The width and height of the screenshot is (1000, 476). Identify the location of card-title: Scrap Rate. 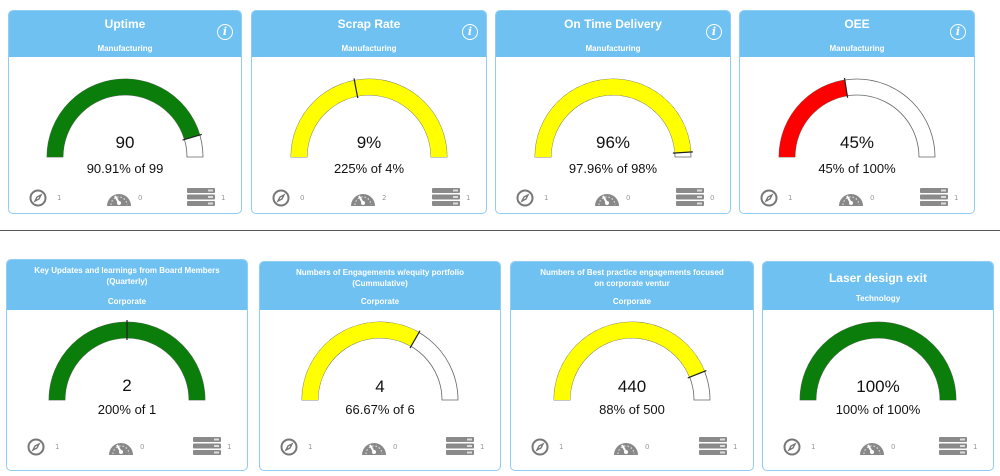
(369, 24).